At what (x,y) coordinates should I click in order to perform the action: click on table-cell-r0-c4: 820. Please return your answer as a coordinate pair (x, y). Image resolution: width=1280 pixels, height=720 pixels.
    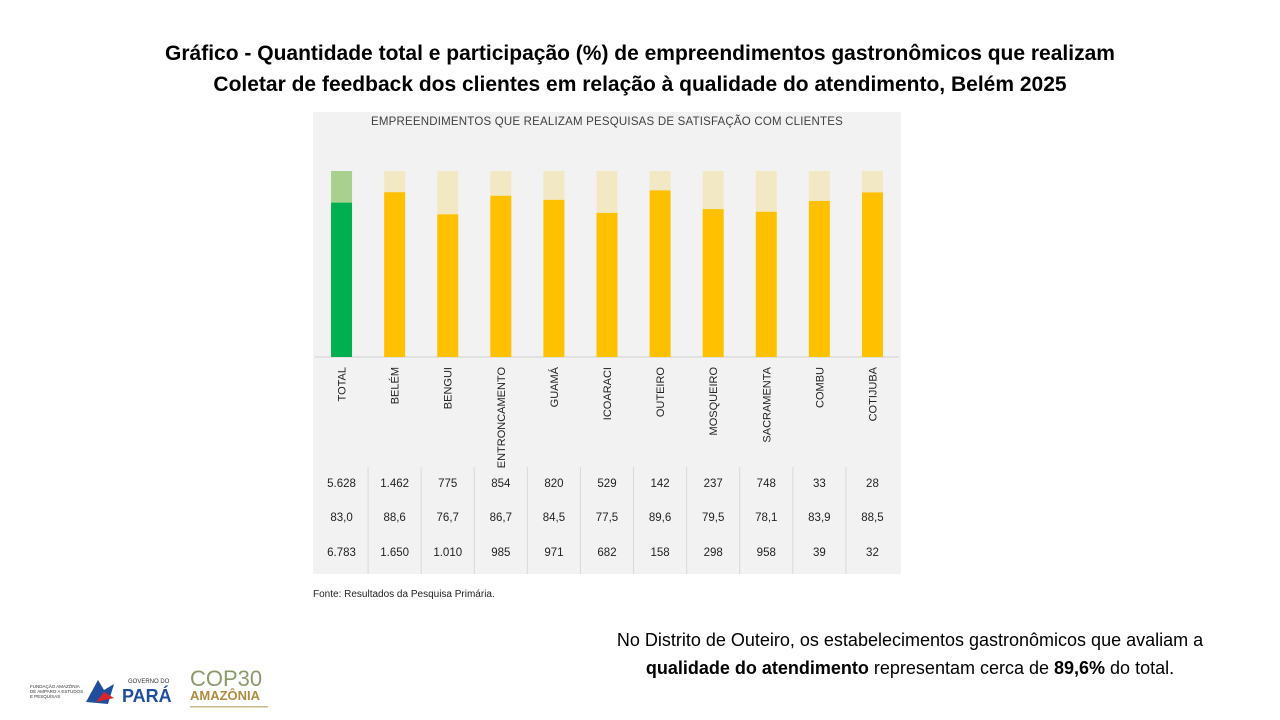
    Looking at the image, I should click on (553, 484).